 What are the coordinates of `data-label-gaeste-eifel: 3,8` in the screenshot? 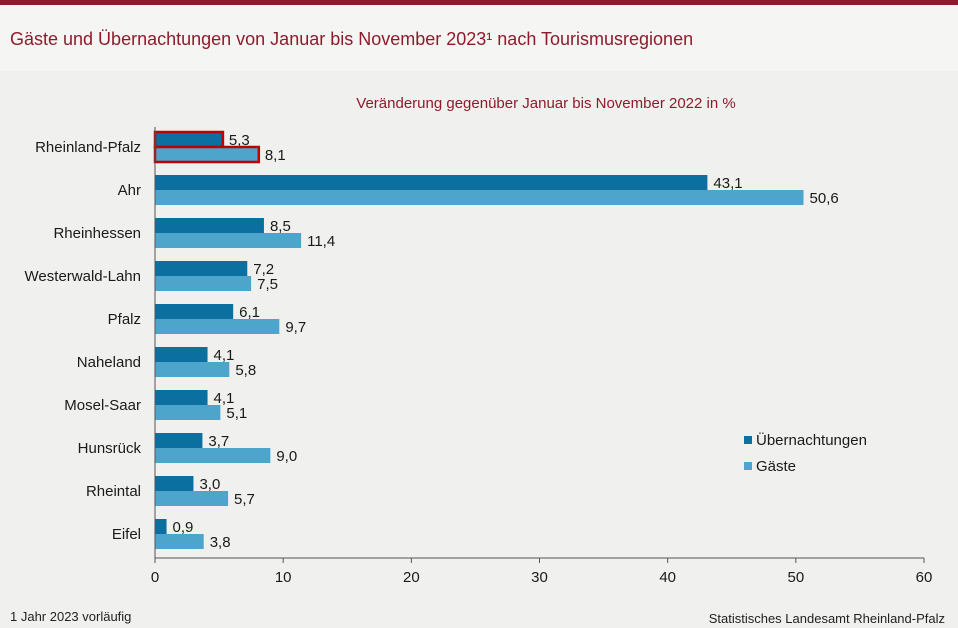 It's located at (220, 542).